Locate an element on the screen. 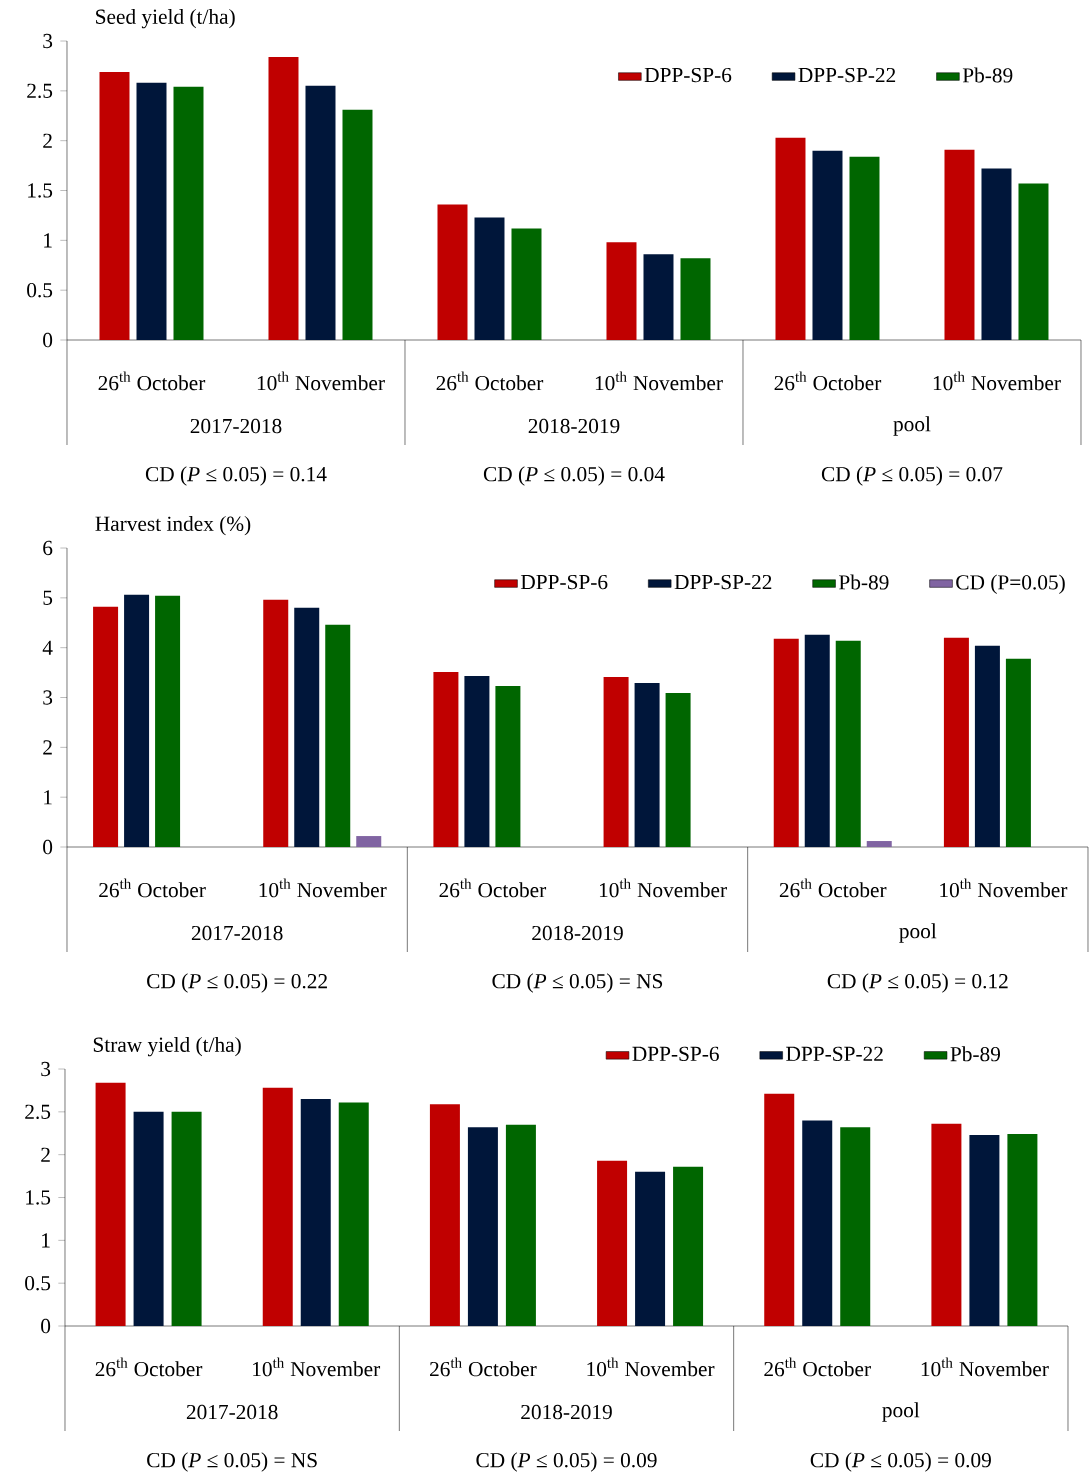 This screenshot has height=1479, width=1089. legend-label: CD (P=0.05) is located at coordinates (1010, 584).